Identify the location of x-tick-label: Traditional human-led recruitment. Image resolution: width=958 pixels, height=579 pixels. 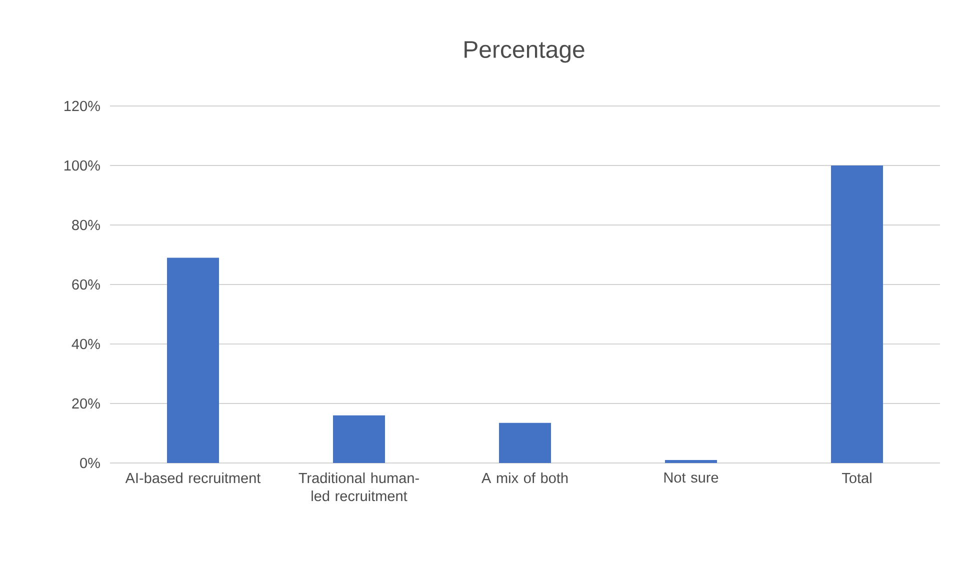
(358, 487).